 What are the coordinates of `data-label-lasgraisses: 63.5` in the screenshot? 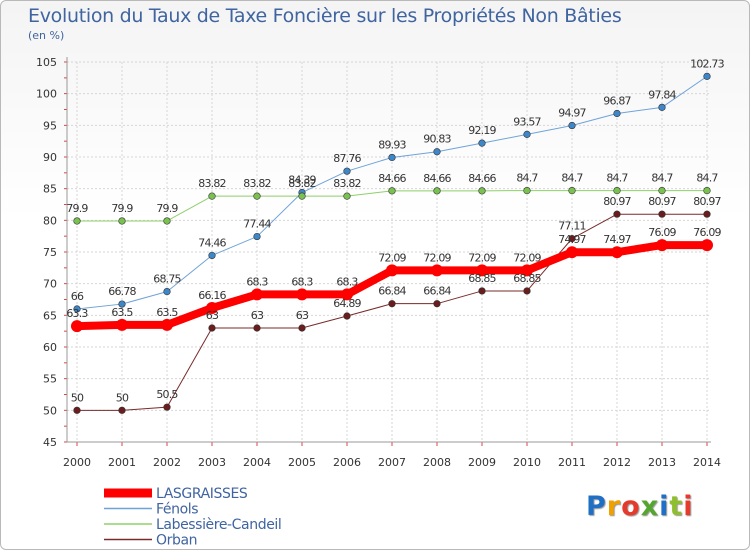 It's located at (122, 312).